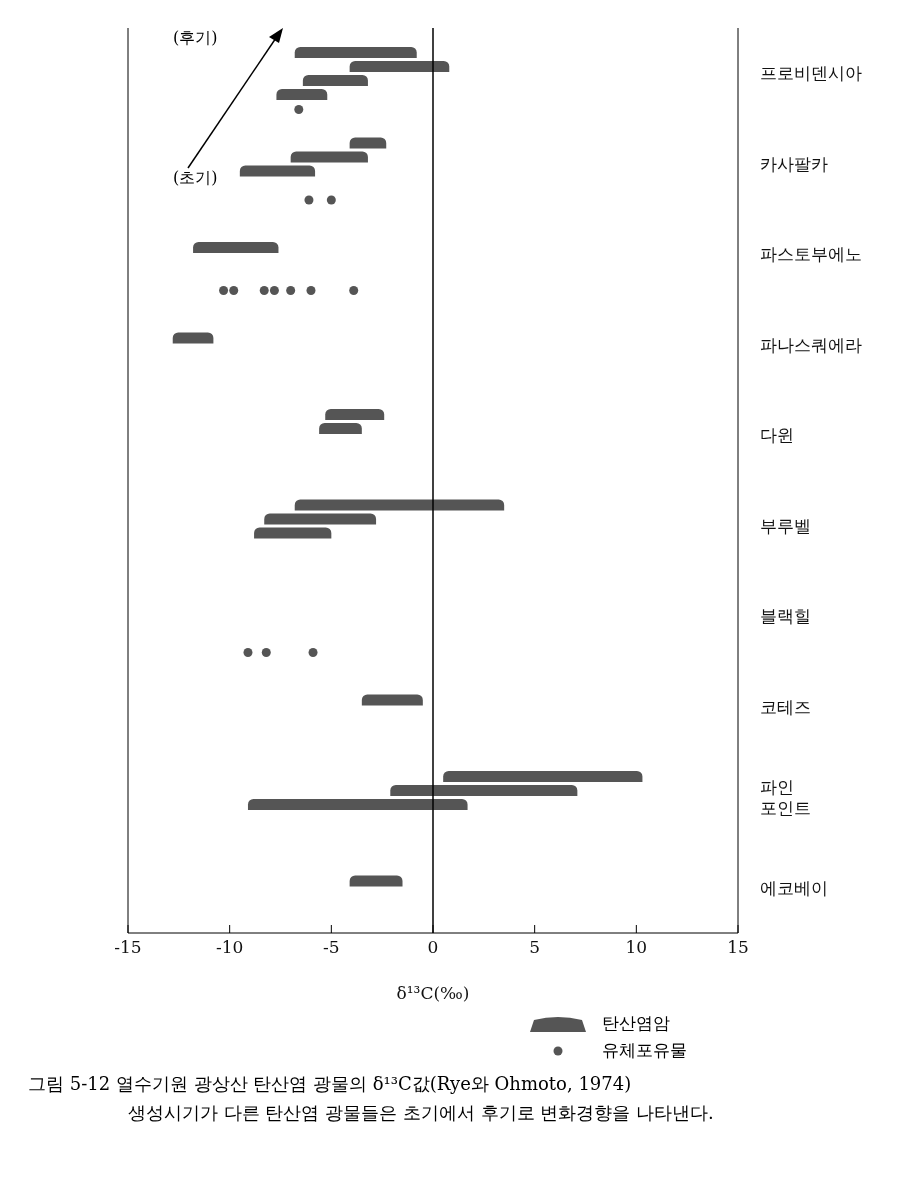 The width and height of the screenshot is (910, 1200). What do you see at coordinates (738, 947) in the screenshot?
I see `x-tick-label: 15` at bounding box center [738, 947].